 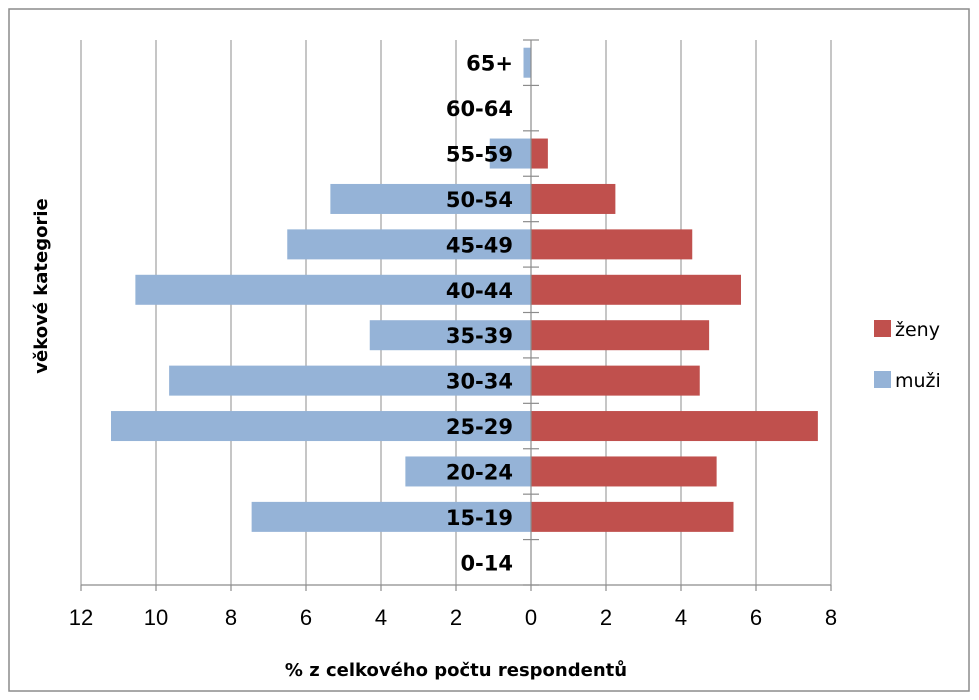 What do you see at coordinates (81, 617) in the screenshot?
I see `x-tick-label: 12` at bounding box center [81, 617].